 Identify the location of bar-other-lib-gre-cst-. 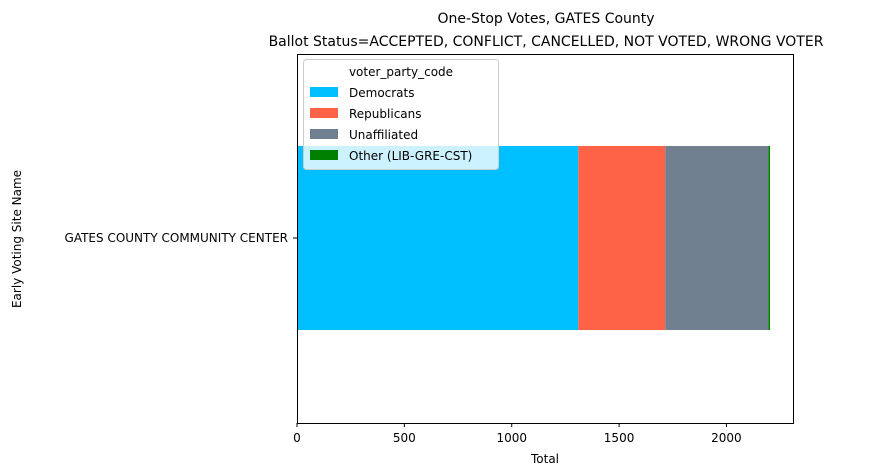
(769, 238).